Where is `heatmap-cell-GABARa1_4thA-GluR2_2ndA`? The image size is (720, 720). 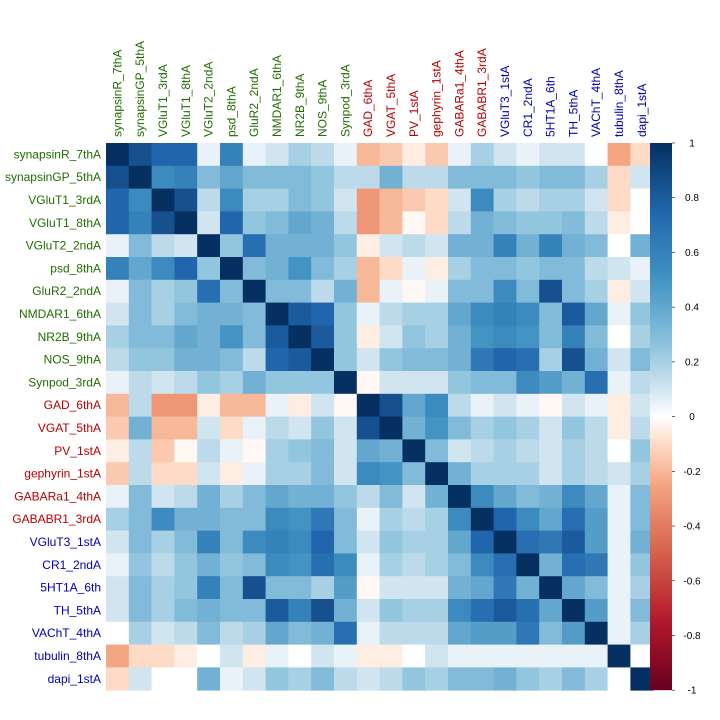
heatmap-cell-GABARa1_4thA-GluR2_2ndA is located at coordinates (254, 497).